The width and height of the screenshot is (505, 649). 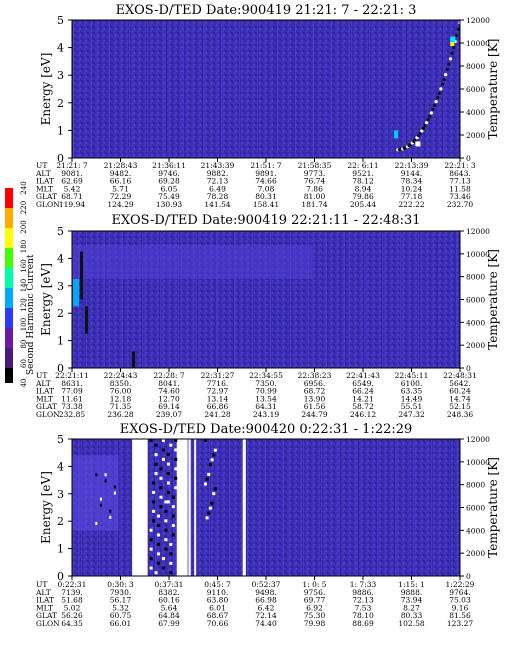 I want to click on table-row-label: UT, so click(x=41, y=375).